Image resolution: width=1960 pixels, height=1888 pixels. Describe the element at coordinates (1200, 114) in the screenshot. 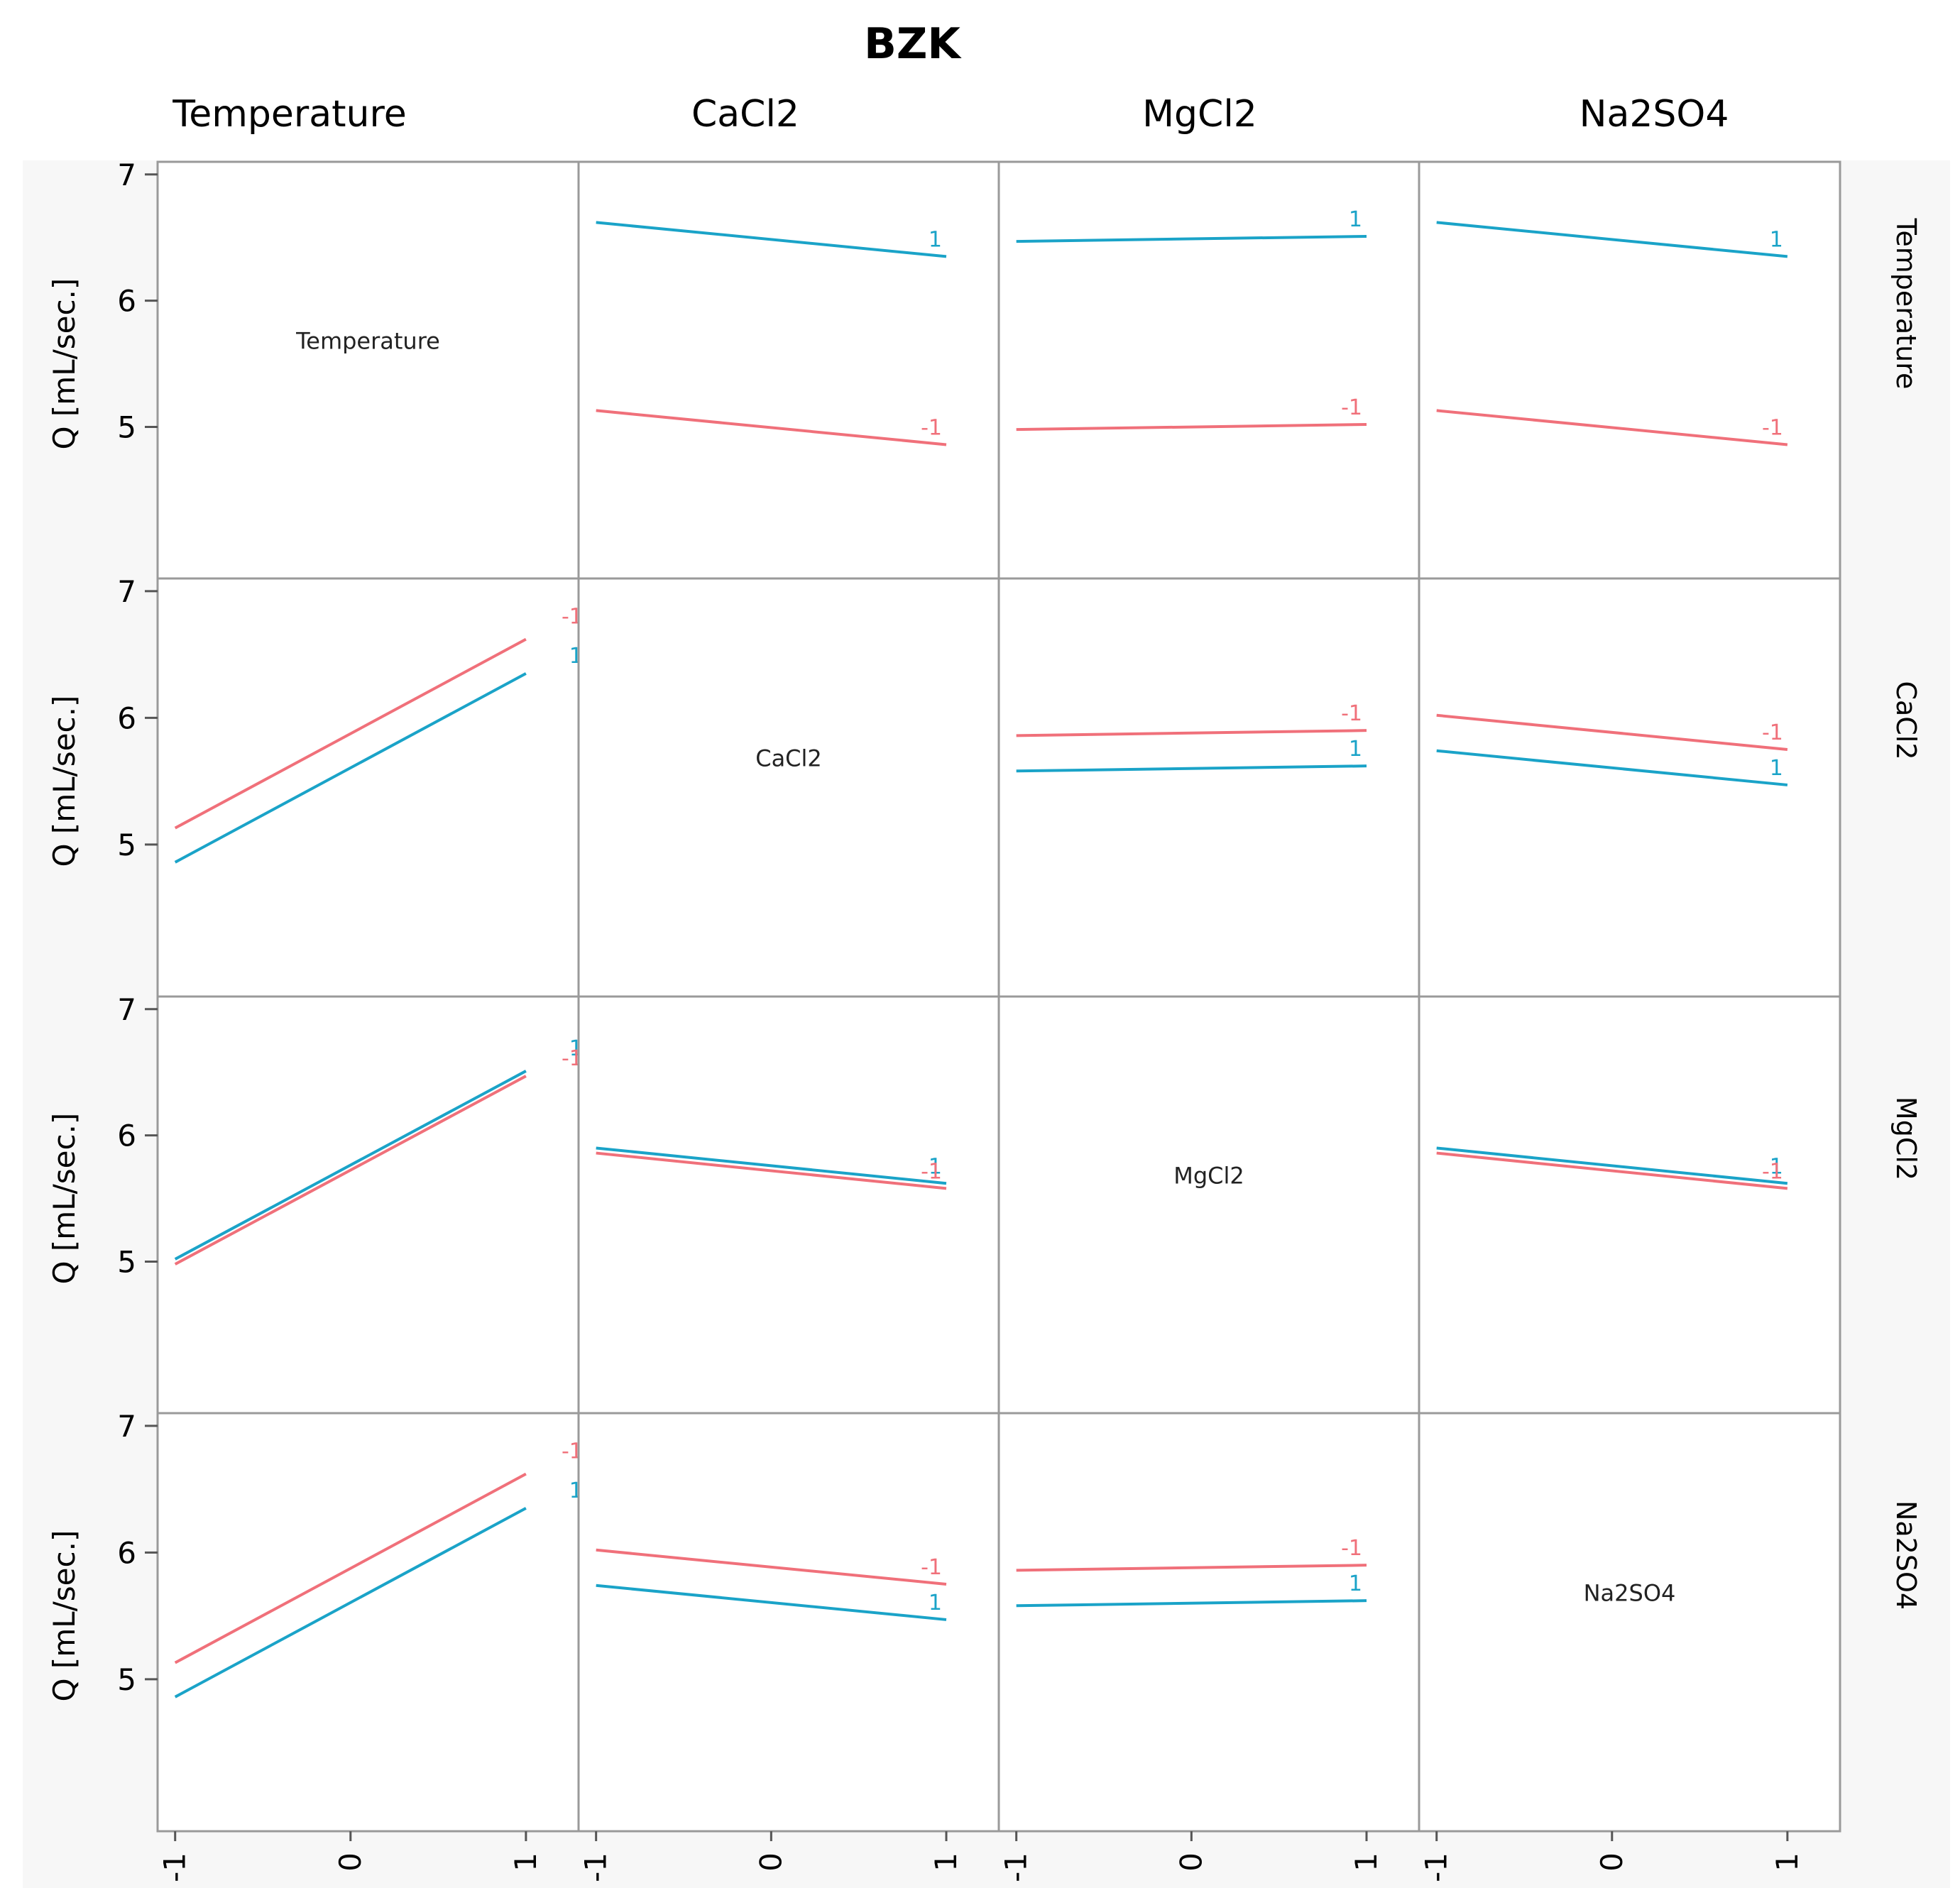

I see `column-header-mgcl2: MgCl2` at that location.